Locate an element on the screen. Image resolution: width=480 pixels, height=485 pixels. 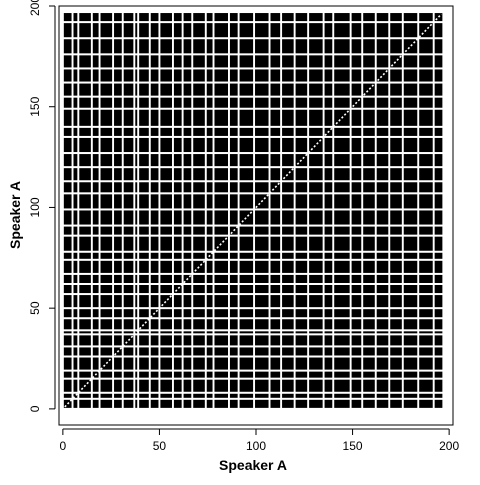
x-tick-label: 100 is located at coordinates (256, 446).